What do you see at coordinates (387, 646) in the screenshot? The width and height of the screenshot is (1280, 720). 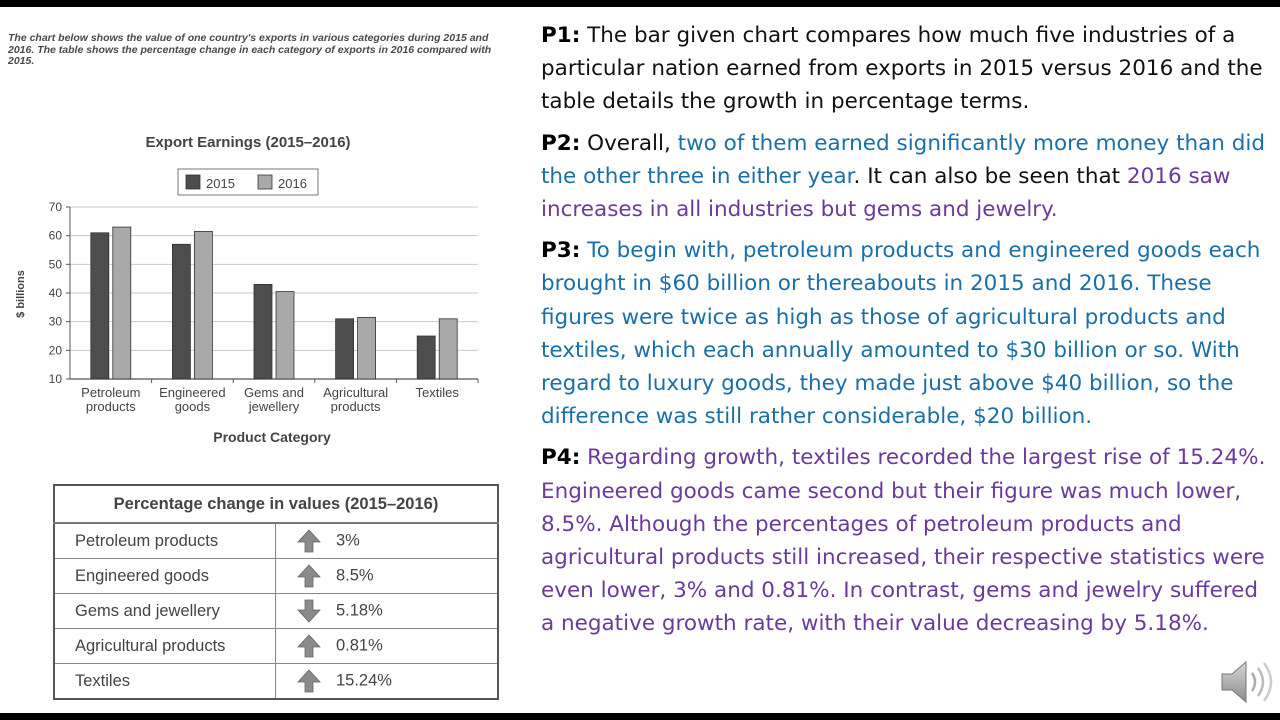 I see `row-change: 0.81%` at bounding box center [387, 646].